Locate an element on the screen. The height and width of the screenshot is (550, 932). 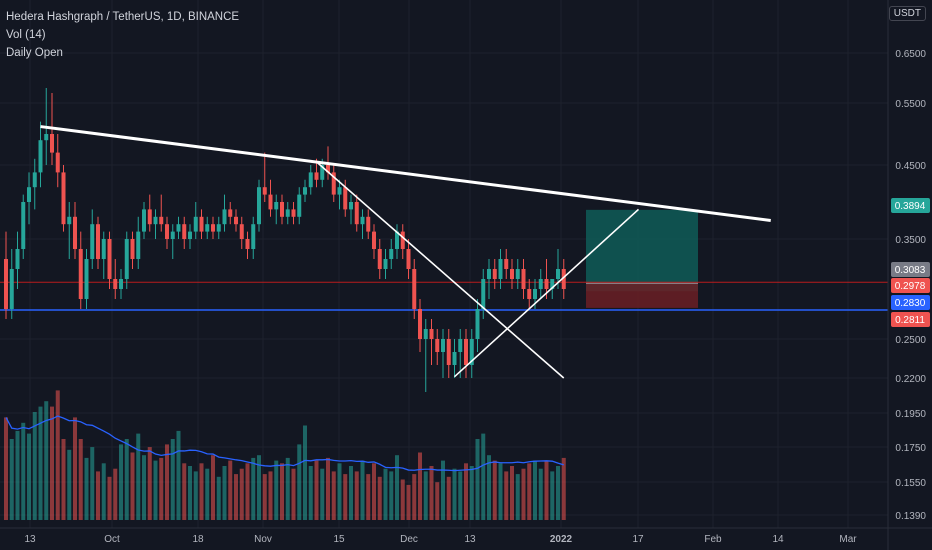
price-tick-label: 0.1750 is located at coordinates (910, 448).